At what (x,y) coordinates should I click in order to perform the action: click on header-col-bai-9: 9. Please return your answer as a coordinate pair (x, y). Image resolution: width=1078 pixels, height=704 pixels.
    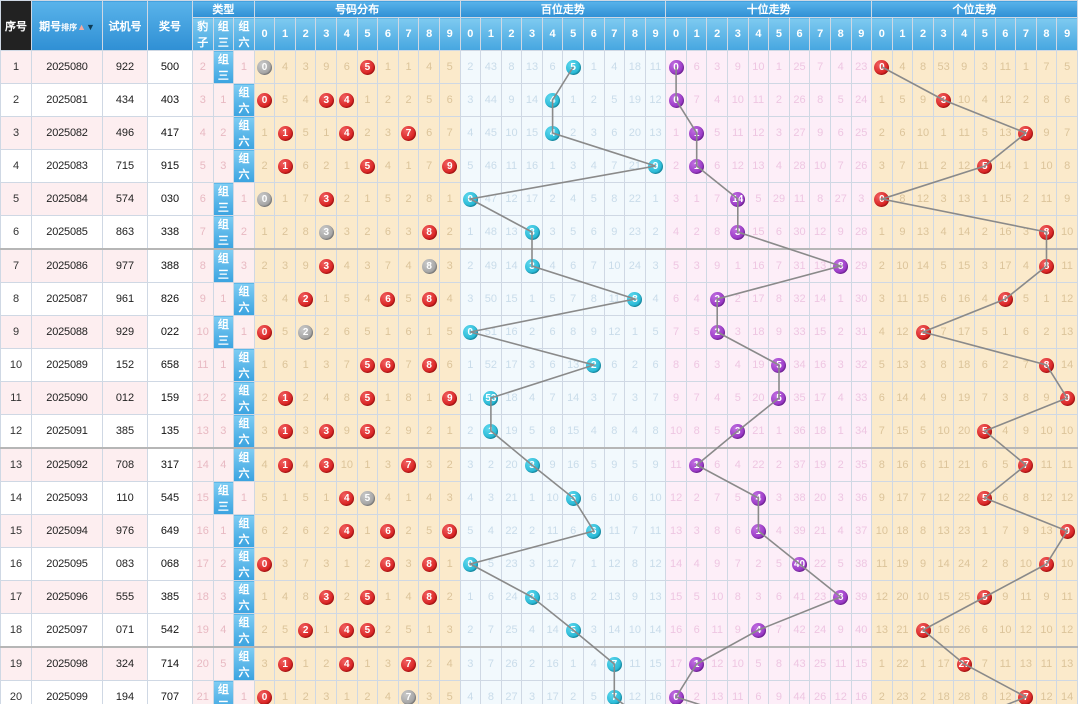
    Looking at the image, I should click on (655, 34).